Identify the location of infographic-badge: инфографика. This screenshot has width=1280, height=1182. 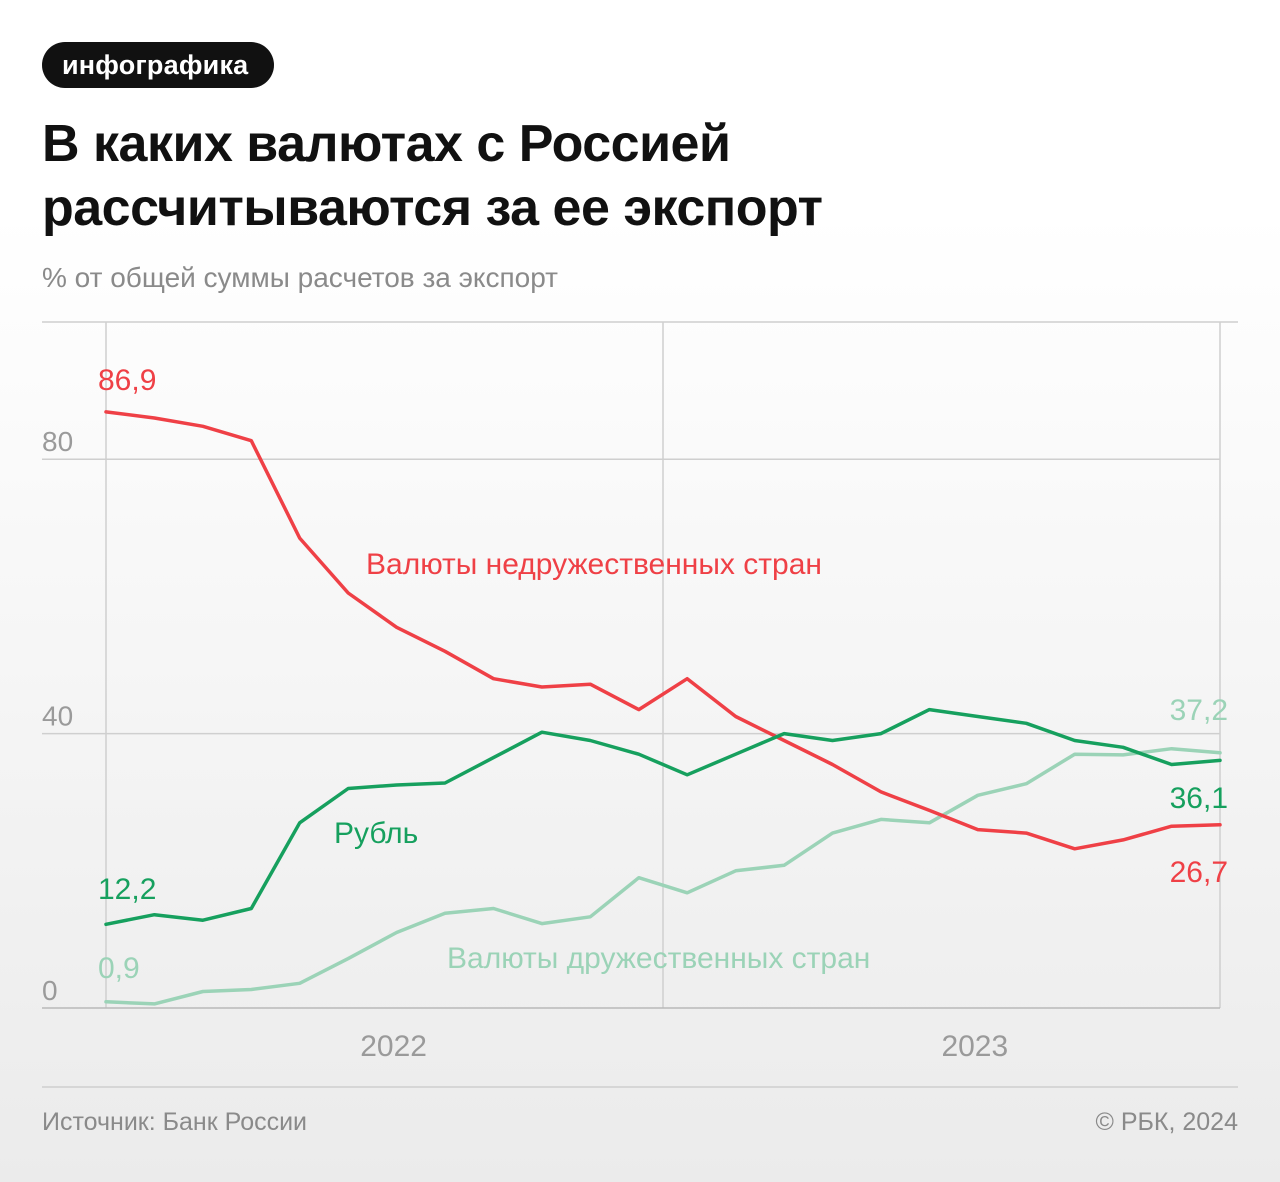
(158, 65).